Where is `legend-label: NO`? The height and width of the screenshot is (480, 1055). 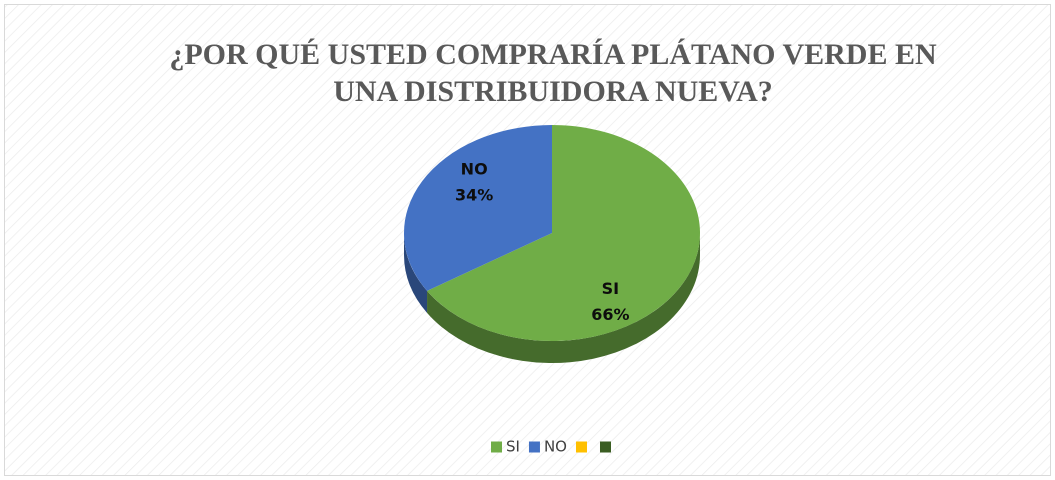 legend-label: NO is located at coordinates (555, 447).